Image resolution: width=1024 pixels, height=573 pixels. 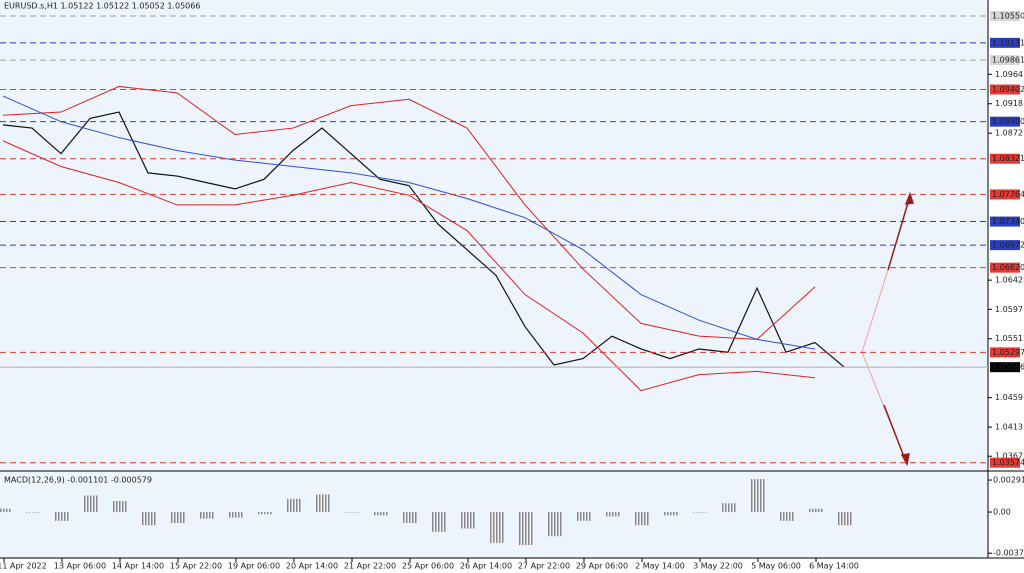 I want to click on level-label: 1.07340, so click(x=1008, y=221).